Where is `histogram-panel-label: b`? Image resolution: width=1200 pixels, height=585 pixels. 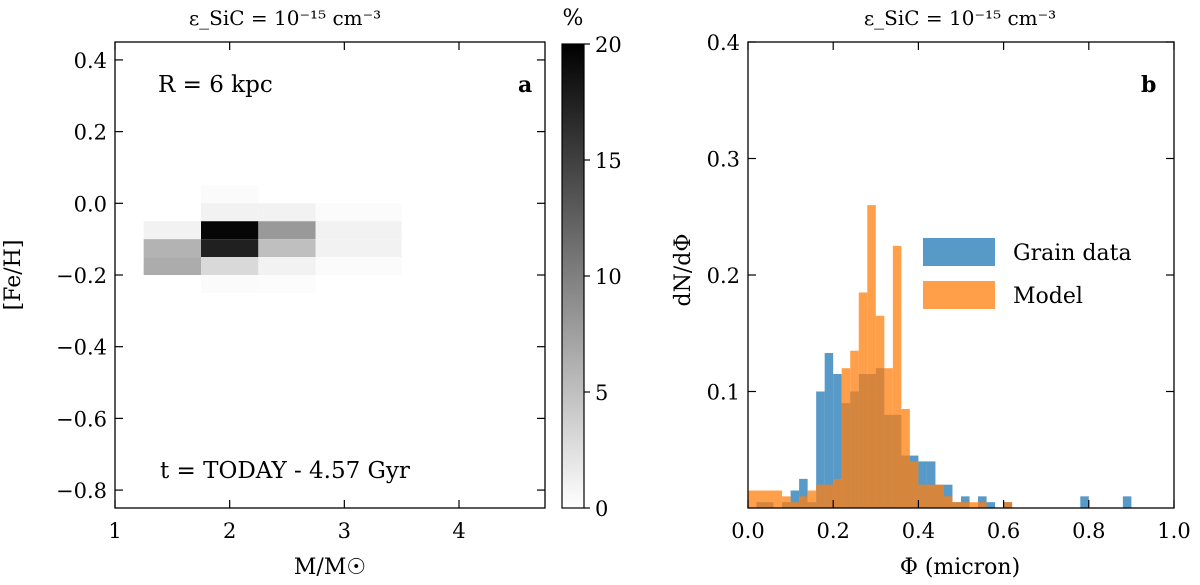 histogram-panel-label: b is located at coordinates (1148, 85).